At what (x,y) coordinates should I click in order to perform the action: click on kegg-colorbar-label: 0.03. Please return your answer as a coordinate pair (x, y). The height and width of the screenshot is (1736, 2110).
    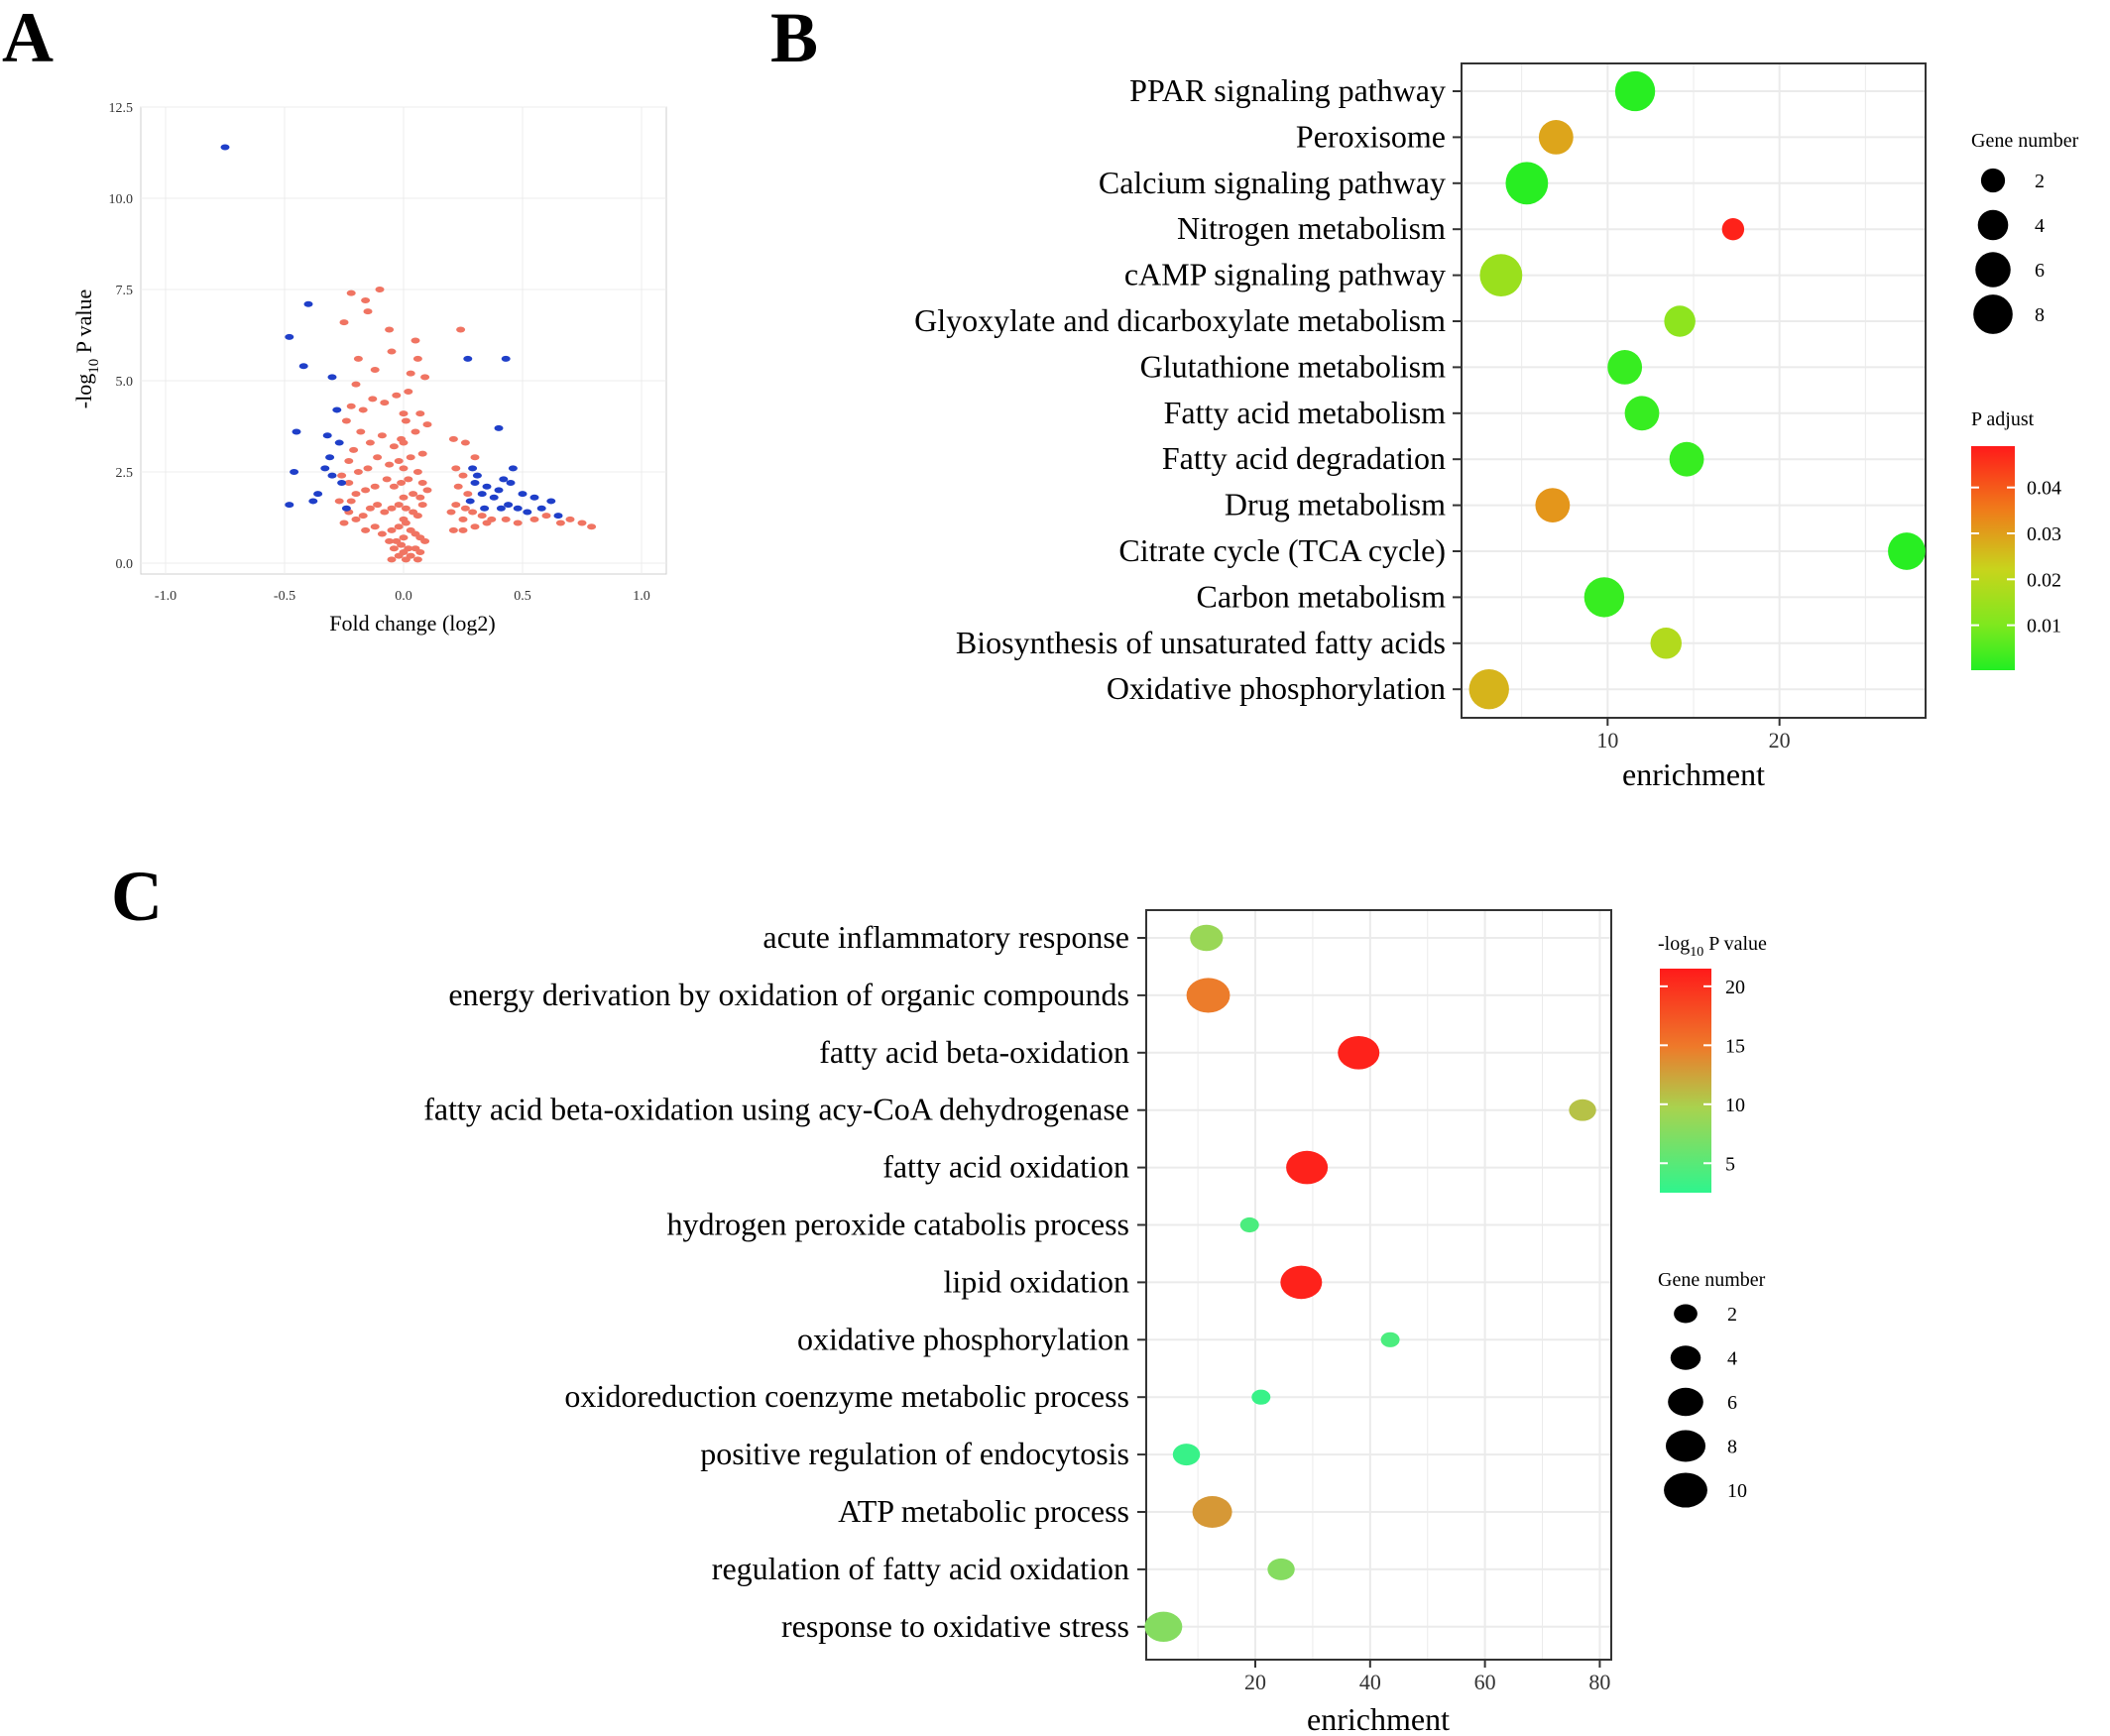
    Looking at the image, I should click on (2044, 534).